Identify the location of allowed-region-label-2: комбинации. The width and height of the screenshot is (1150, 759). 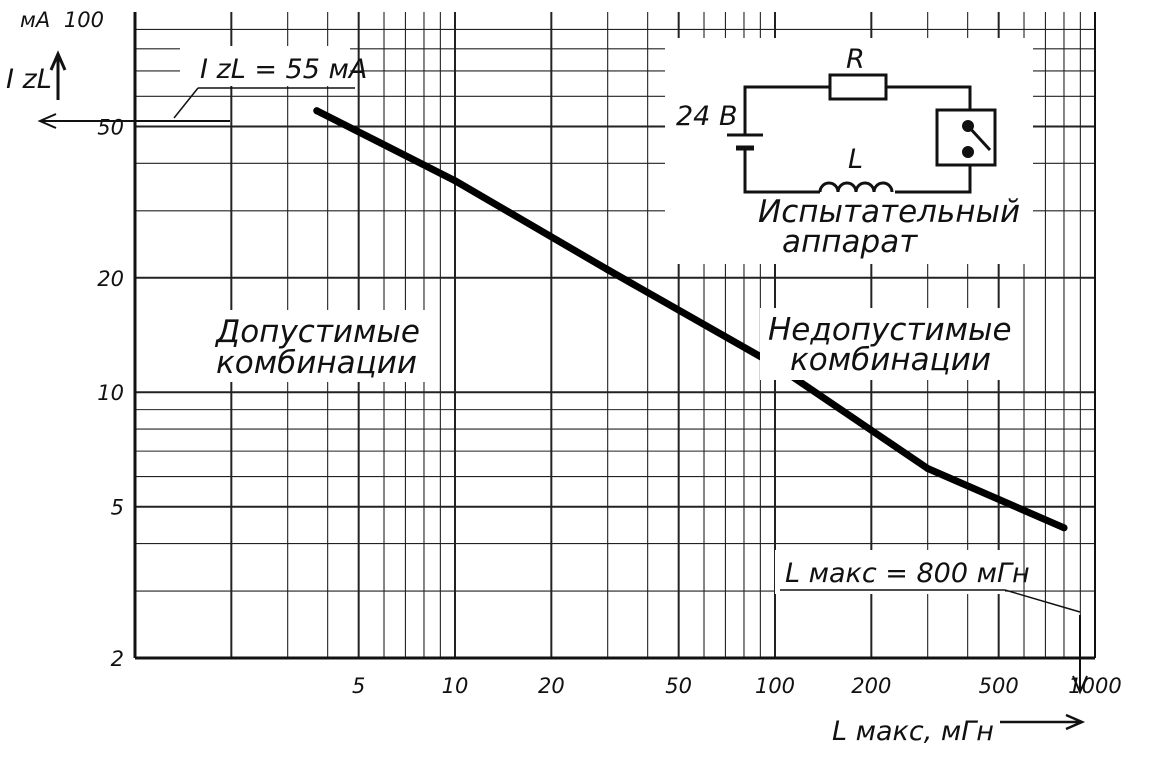
(316, 363).